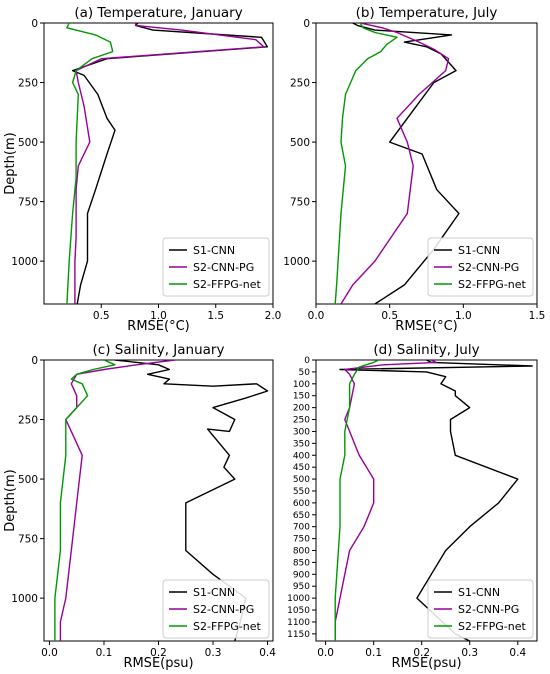  What do you see at coordinates (301, 397) in the screenshot?
I see `y-tick-label: 150` at bounding box center [301, 397].